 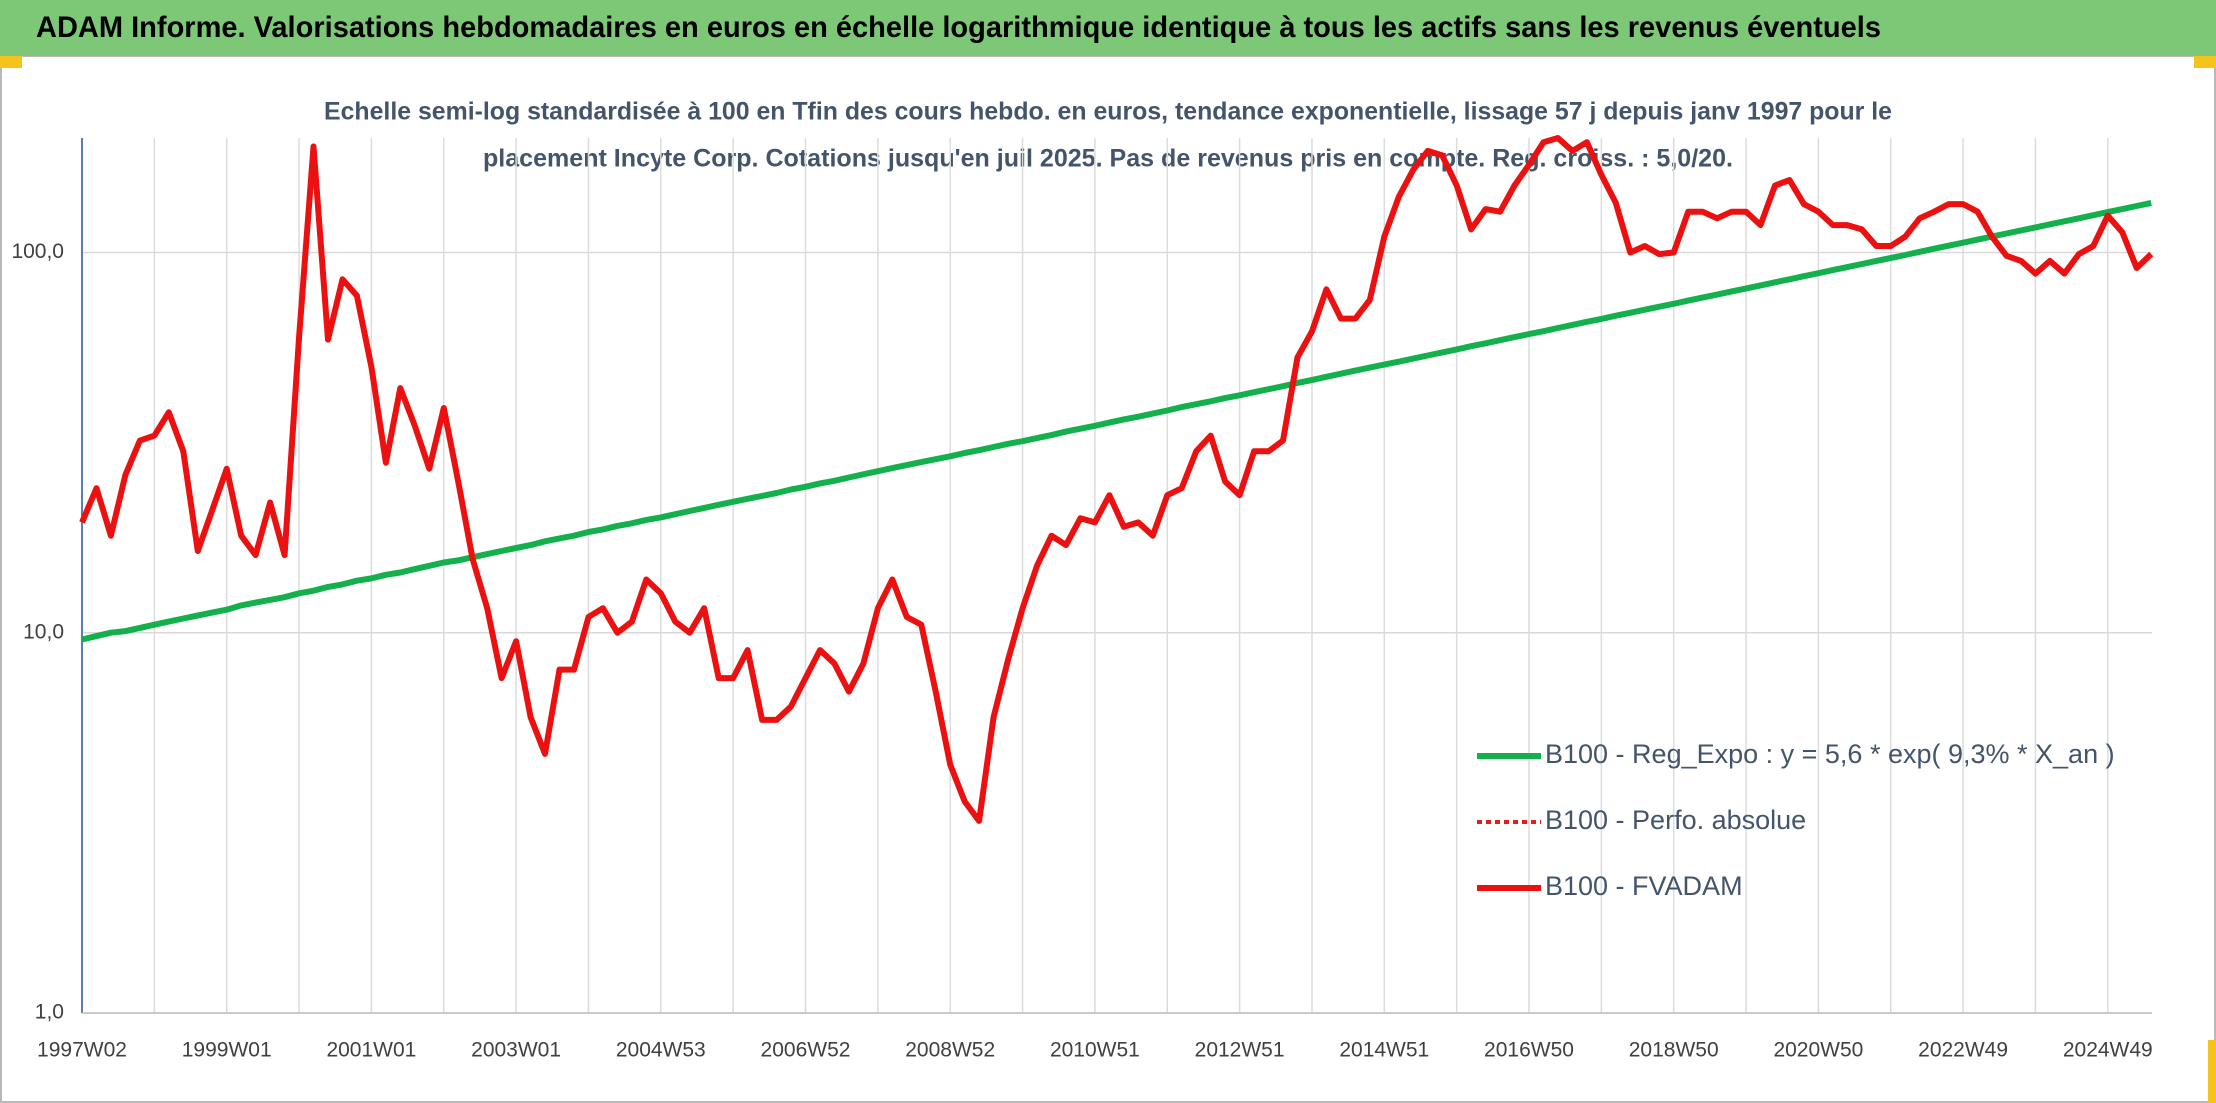 What do you see at coordinates (82, 1050) in the screenshot?
I see `x-tick-label: 1997W02` at bounding box center [82, 1050].